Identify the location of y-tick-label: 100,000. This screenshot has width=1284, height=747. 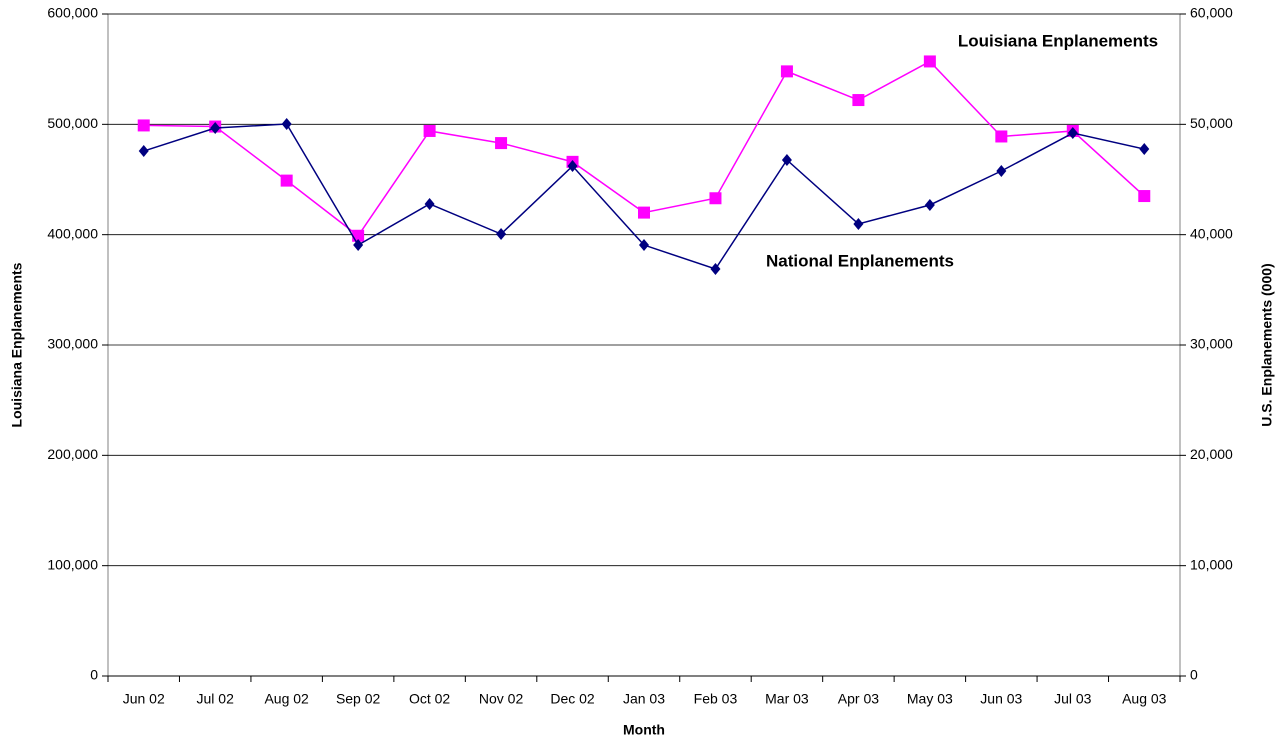
(72, 564).